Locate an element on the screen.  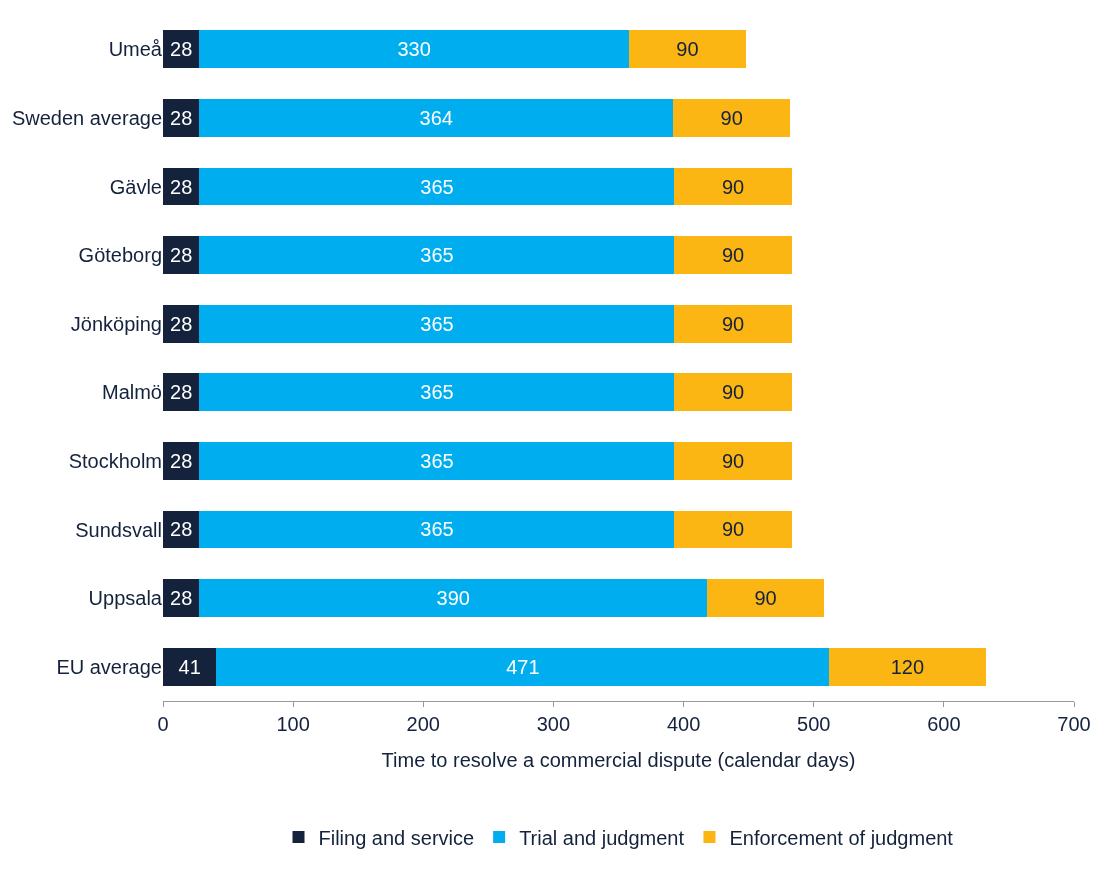
data-label: 41 is located at coordinates (189, 666).